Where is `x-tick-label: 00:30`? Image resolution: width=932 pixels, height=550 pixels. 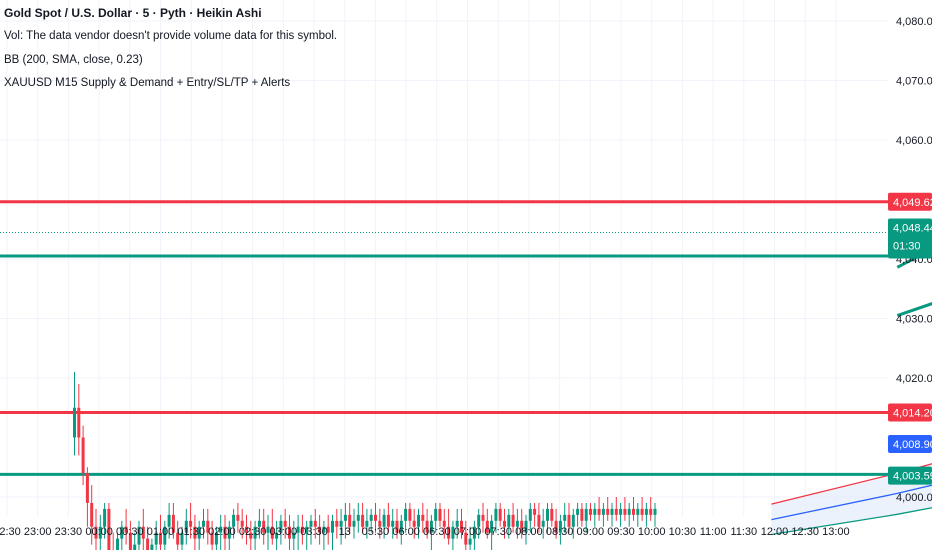 x-tick-label: 00:30 is located at coordinates (130, 532).